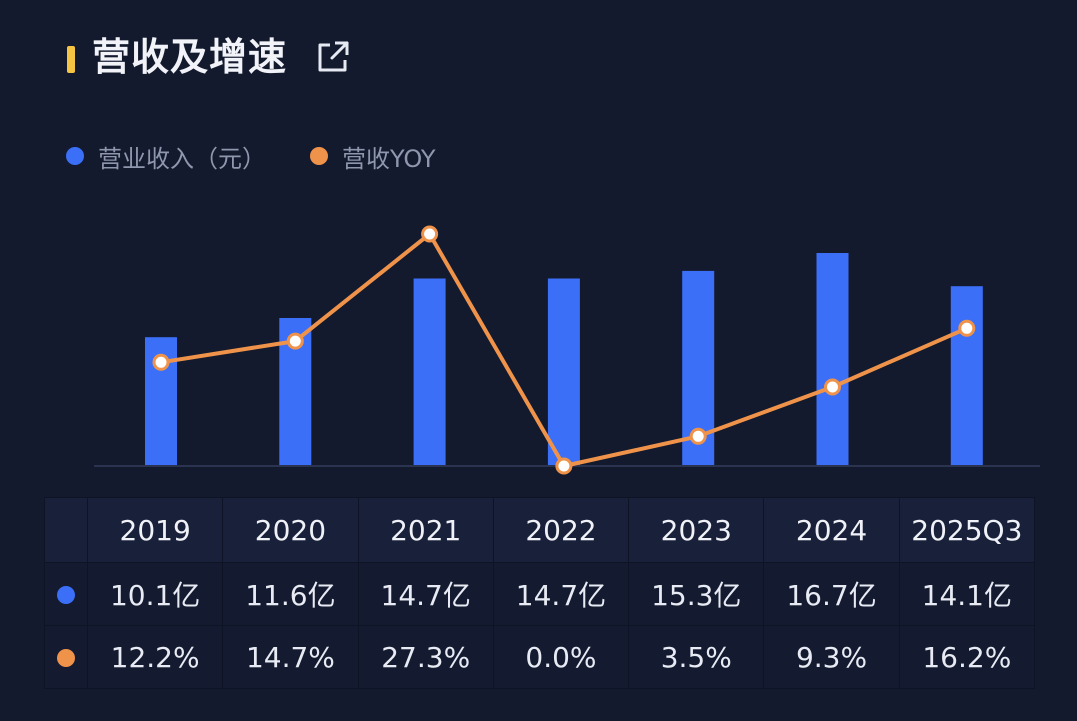 The height and width of the screenshot is (721, 1077). Describe the element at coordinates (563, 372) in the screenshot. I see `bar-2022` at that location.